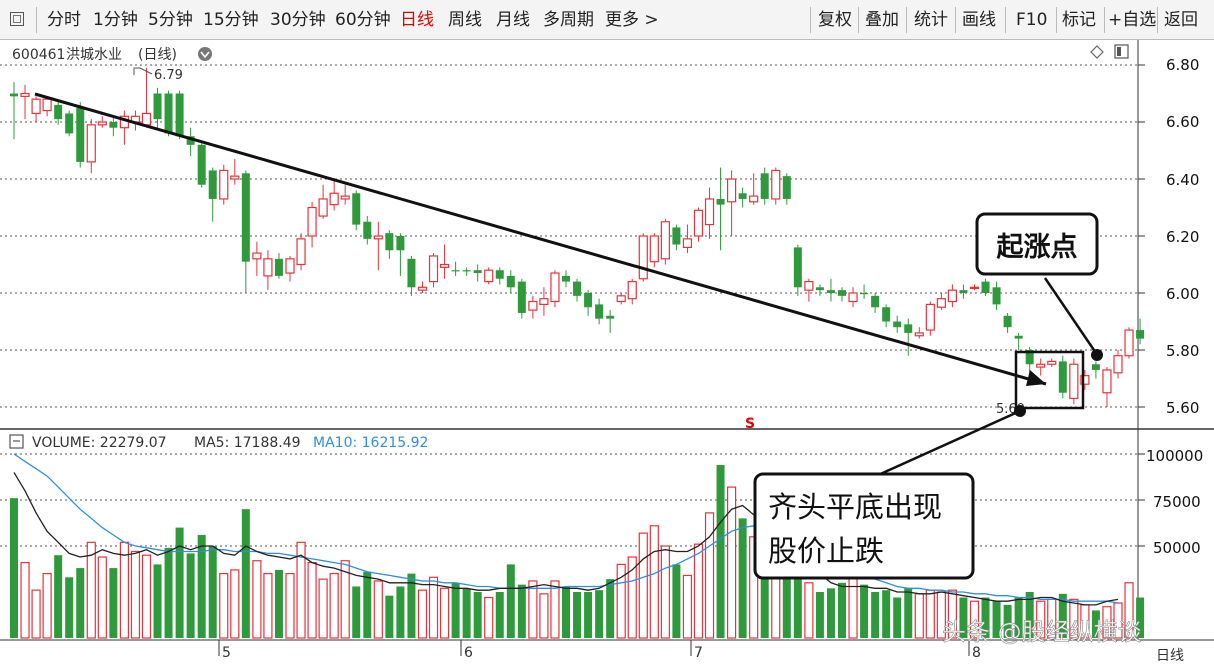  Describe the element at coordinates (1079, 20) in the screenshot. I see `mark-button: 标记` at that location.